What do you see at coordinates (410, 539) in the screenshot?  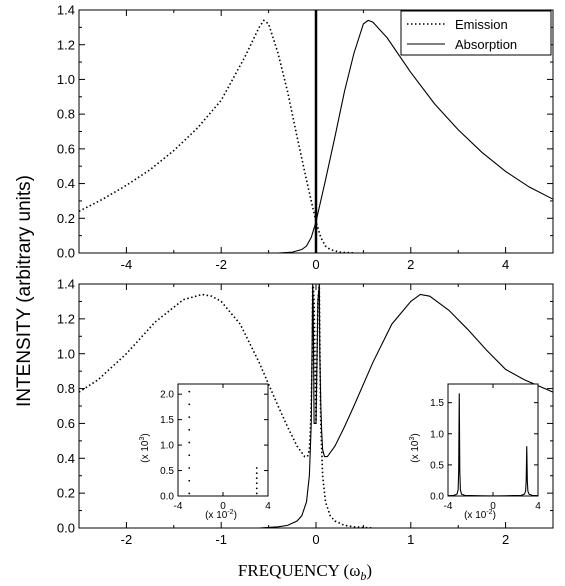 I see `x-tick-label: 1` at bounding box center [410, 539].